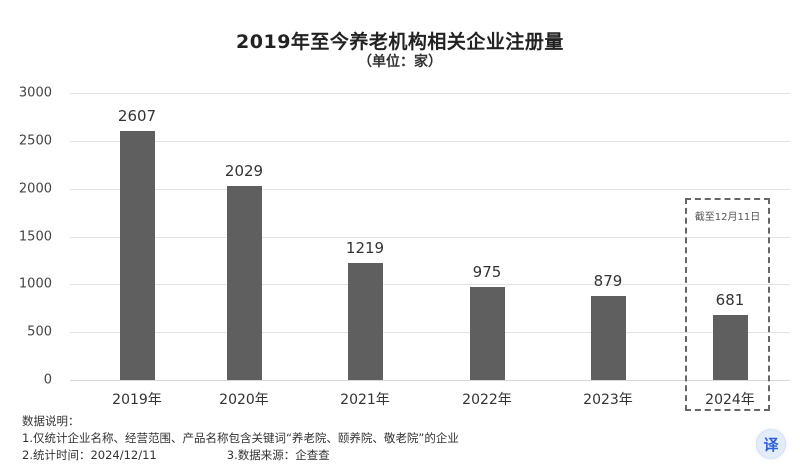 The height and width of the screenshot is (465, 800). I want to click on x-tick-label: 2019年, so click(137, 400).